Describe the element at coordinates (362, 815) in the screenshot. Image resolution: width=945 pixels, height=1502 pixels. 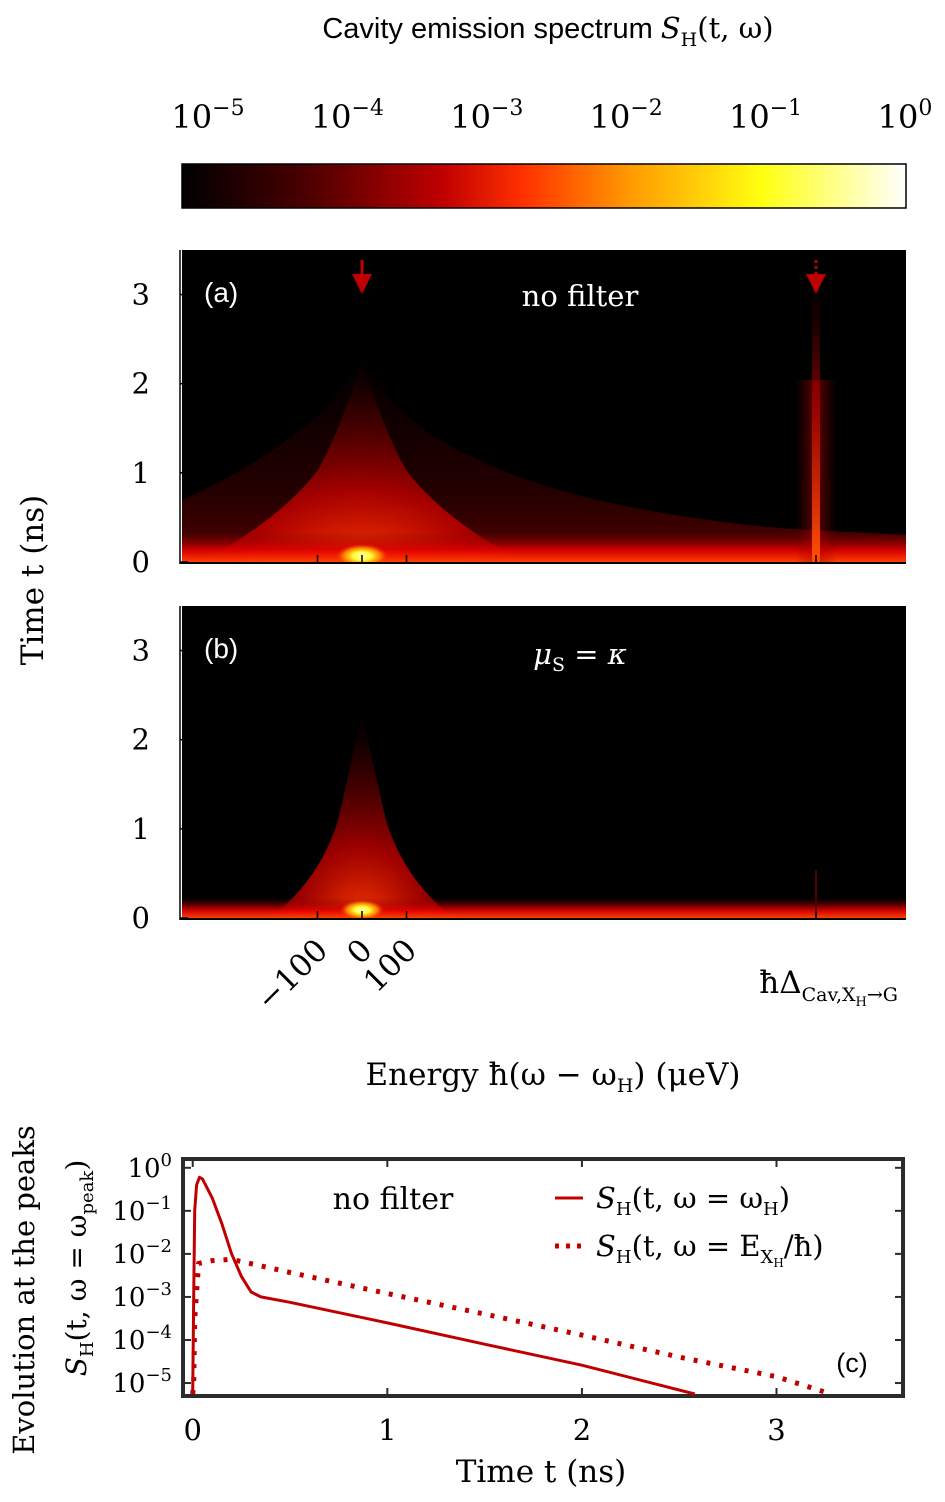
I see `heatmap-b-main-peak` at that location.